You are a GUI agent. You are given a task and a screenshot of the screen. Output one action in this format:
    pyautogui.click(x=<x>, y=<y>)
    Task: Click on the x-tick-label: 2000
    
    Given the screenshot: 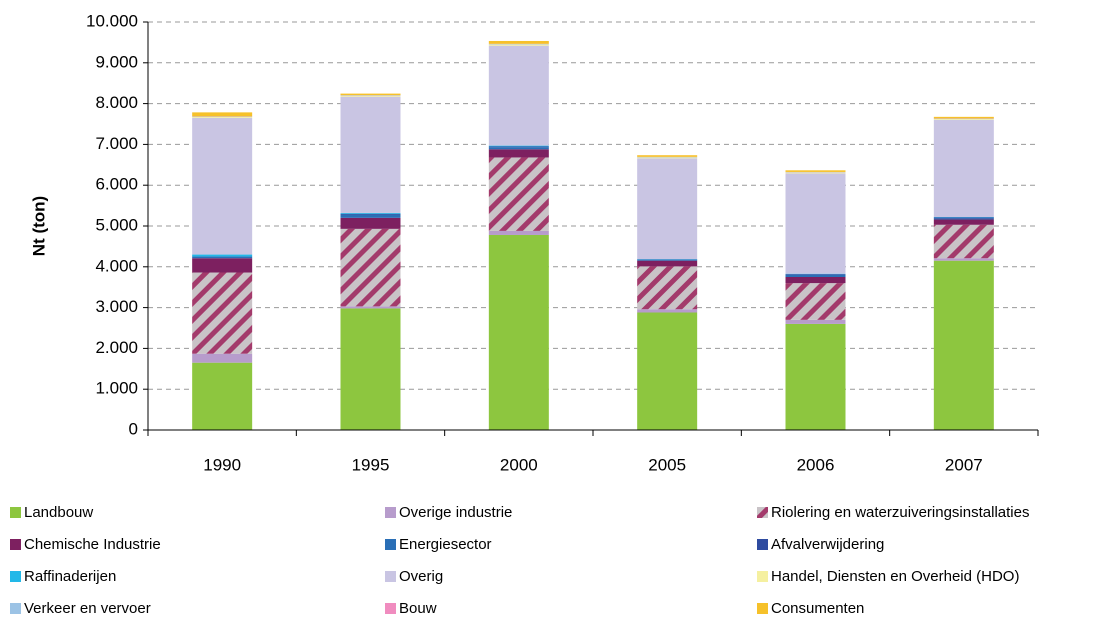 What is the action you would take?
    pyautogui.click(x=519, y=464)
    